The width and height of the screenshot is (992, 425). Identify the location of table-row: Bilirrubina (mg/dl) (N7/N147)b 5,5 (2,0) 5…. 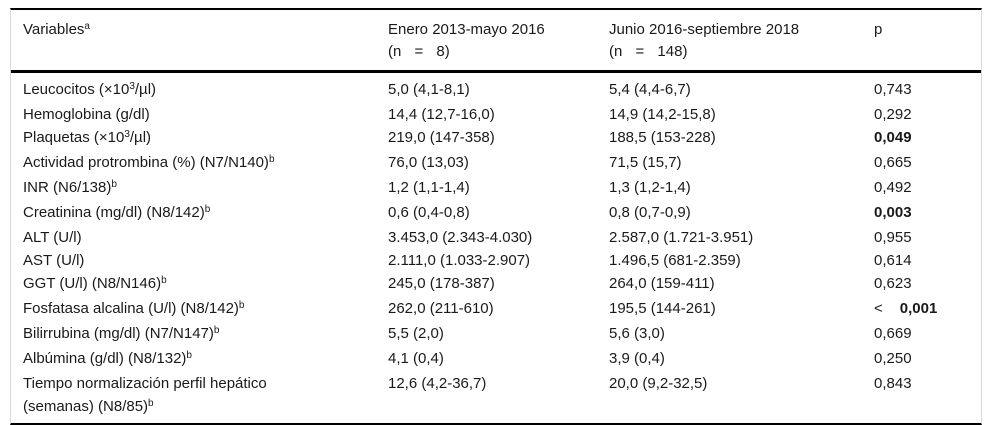
(502, 334).